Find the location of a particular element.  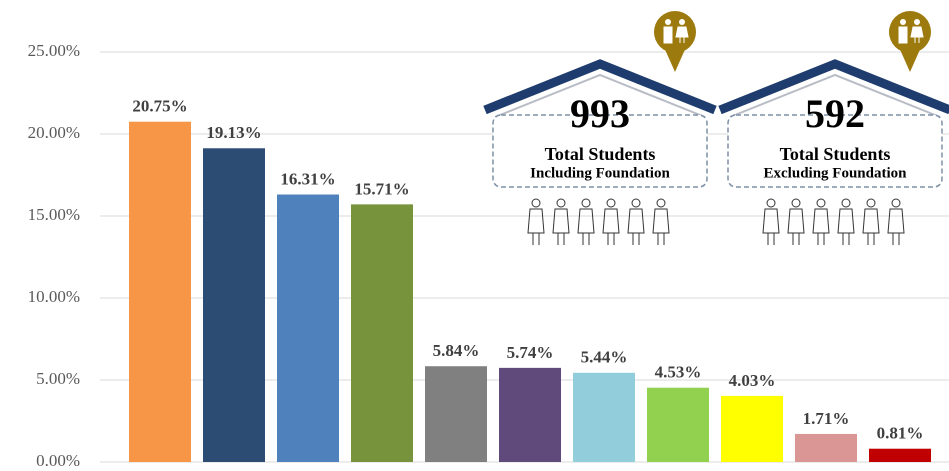

data-label: 19.13% is located at coordinates (233, 132).